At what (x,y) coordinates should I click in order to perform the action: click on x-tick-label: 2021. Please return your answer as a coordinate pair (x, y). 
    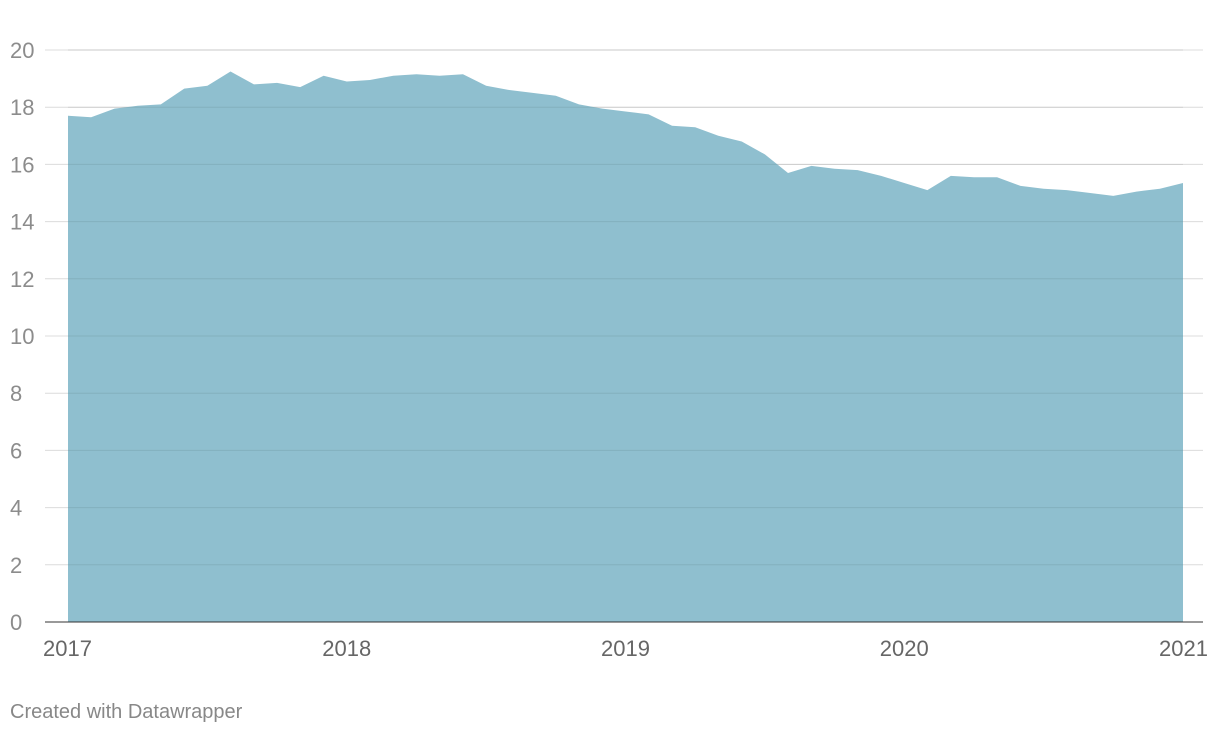
    Looking at the image, I should click on (1183, 648).